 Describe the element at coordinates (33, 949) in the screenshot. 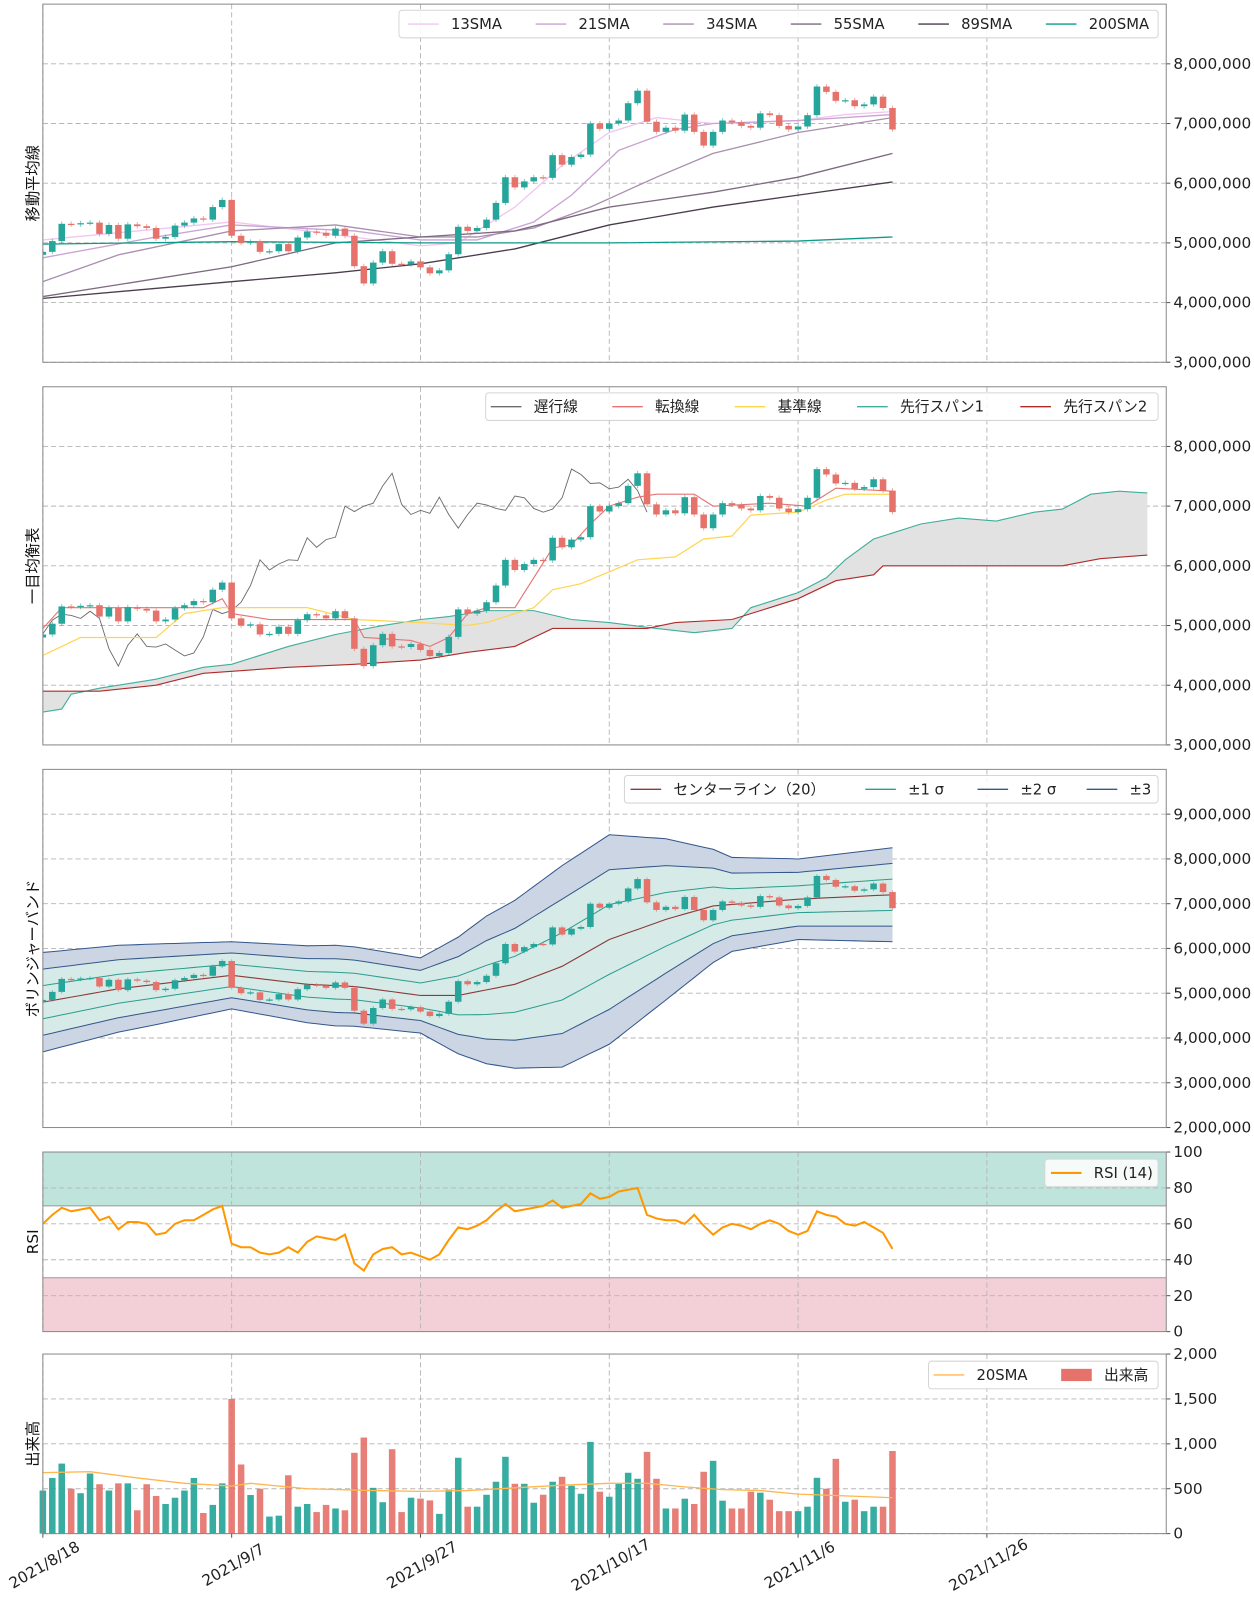

I see `y-axis-label: ボリンジャーバンド` at that location.